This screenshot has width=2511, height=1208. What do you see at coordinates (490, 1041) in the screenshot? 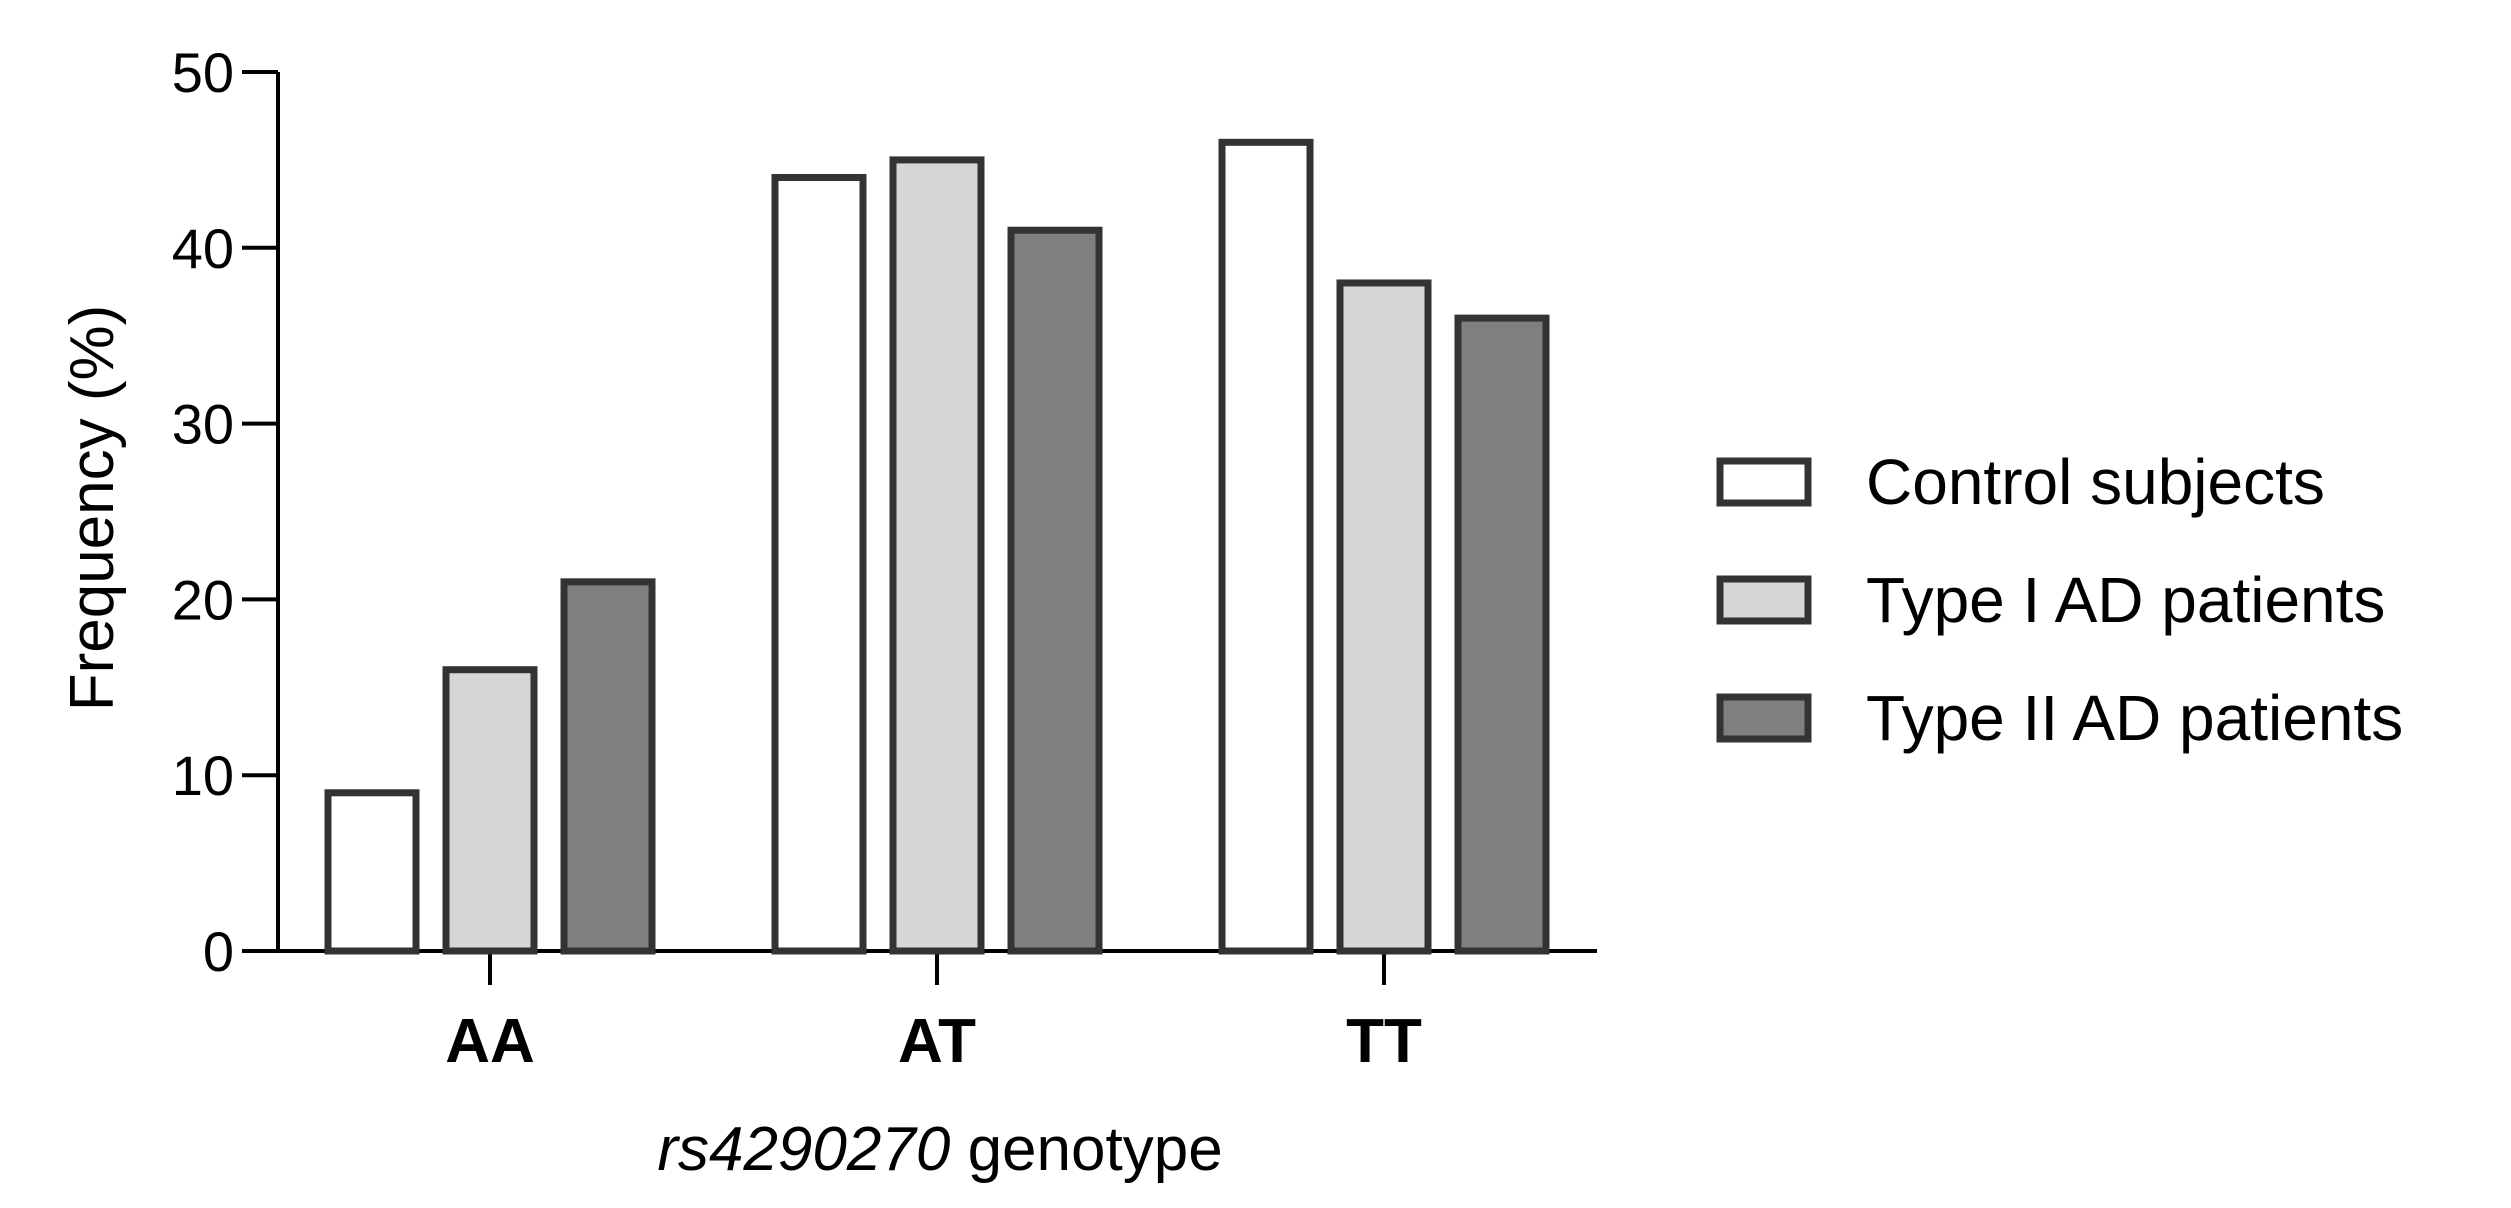
I see `x-tick-label: AA` at bounding box center [490, 1041].